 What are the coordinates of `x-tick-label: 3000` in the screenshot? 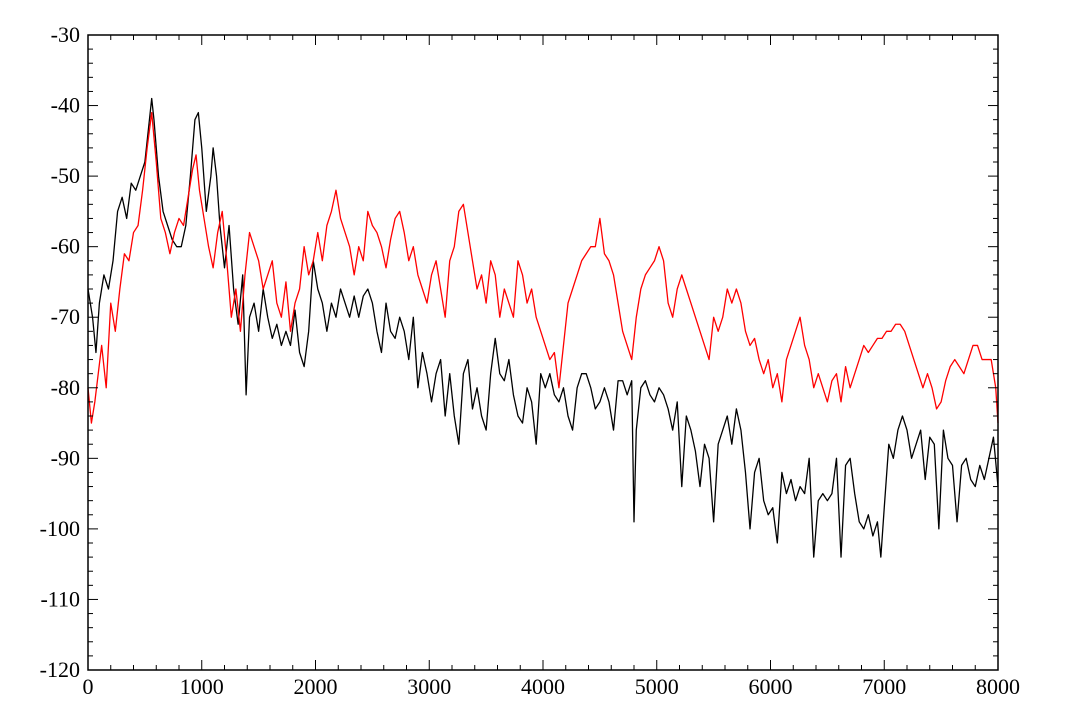 It's located at (429, 686).